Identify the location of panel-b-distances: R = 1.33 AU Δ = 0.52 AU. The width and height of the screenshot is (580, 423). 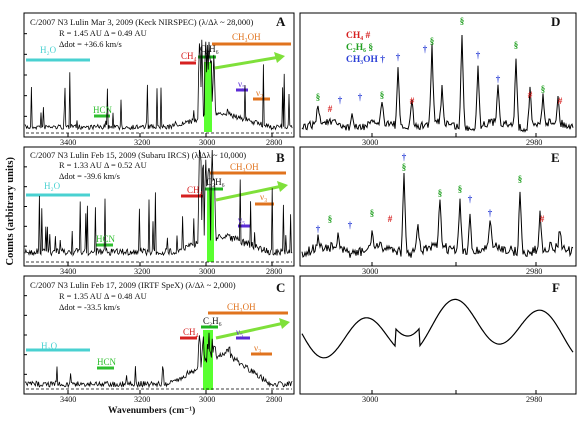
(103, 165).